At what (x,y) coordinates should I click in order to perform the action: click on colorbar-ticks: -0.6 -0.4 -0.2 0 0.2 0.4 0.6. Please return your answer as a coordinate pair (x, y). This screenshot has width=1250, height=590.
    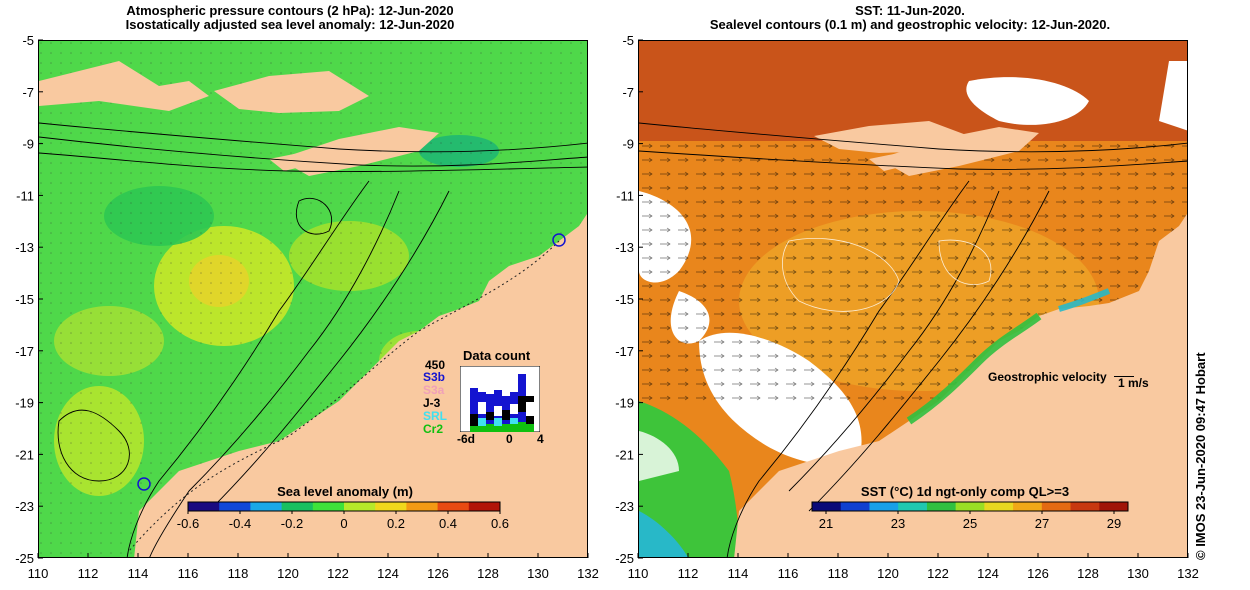
    Looking at the image, I should click on (343, 521).